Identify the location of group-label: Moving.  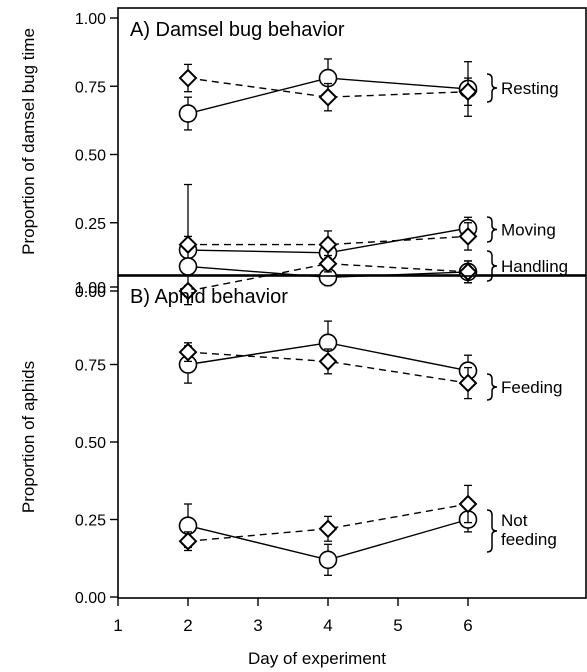
(528, 230).